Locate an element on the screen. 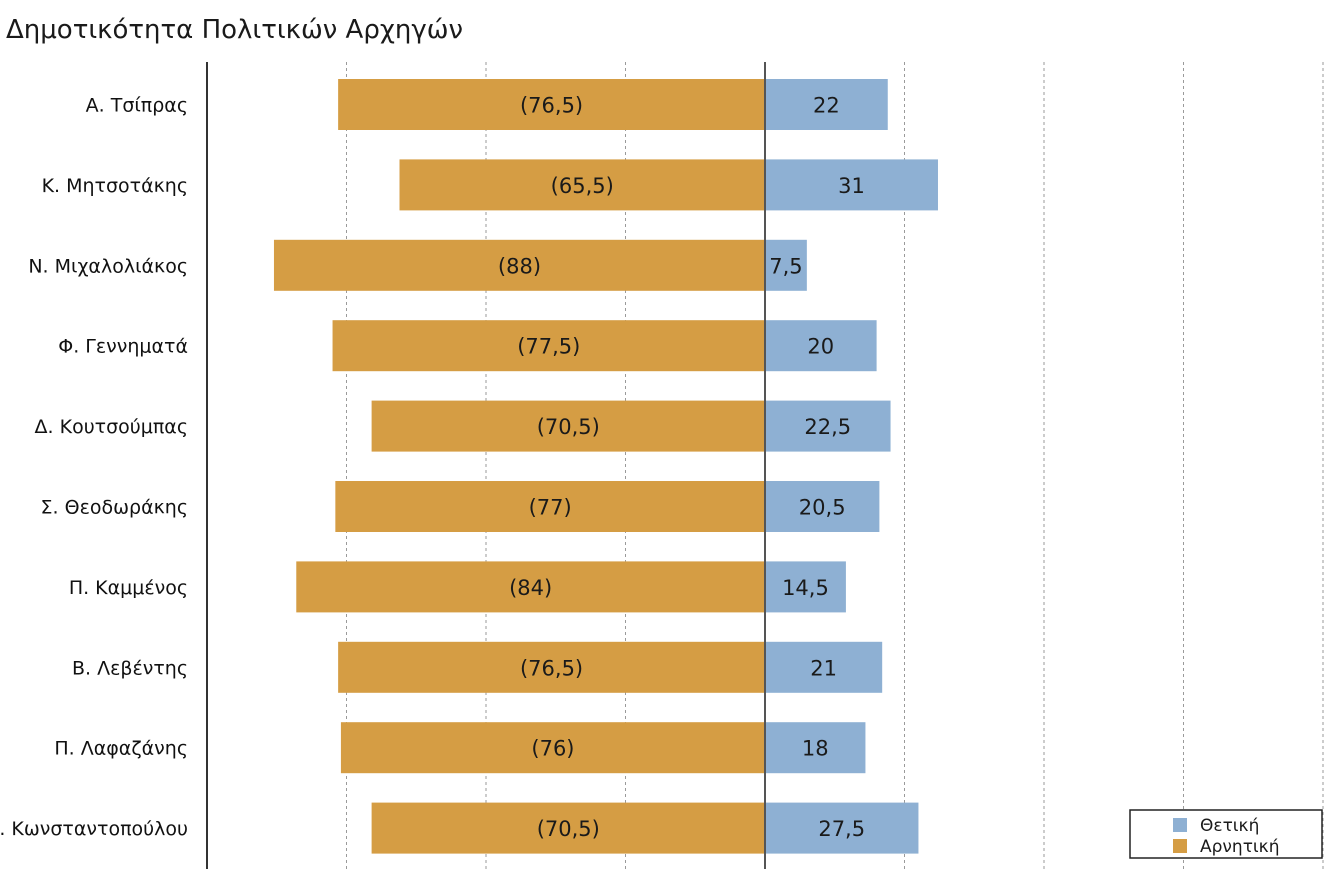  data-label-positive: 7,5 is located at coordinates (785, 266).